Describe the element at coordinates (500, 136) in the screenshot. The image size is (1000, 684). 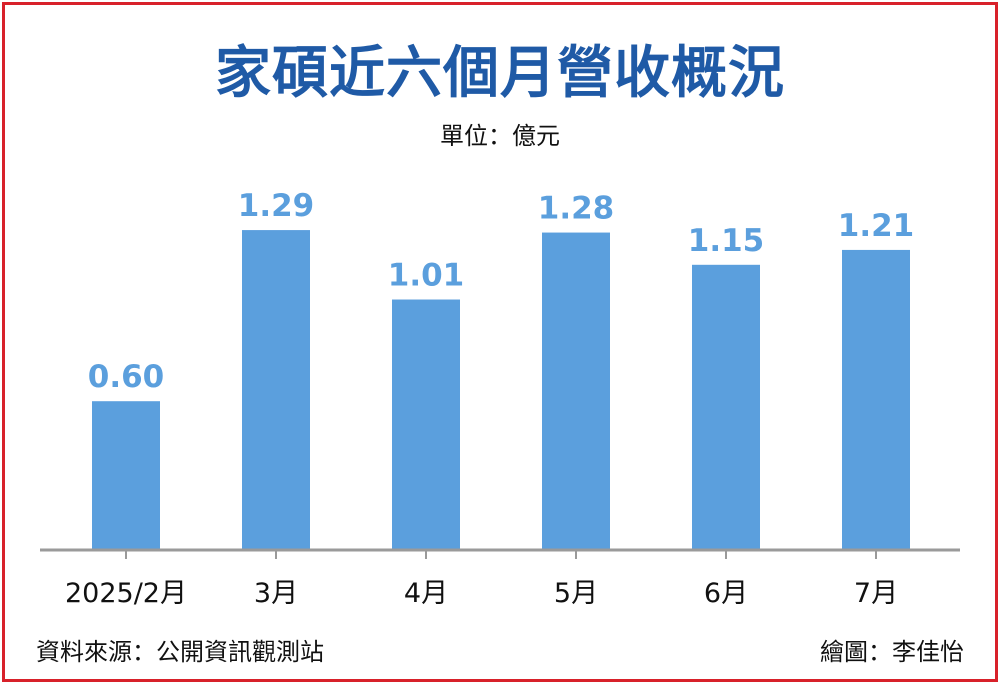
I see `unit-label: 單位：億元` at that location.